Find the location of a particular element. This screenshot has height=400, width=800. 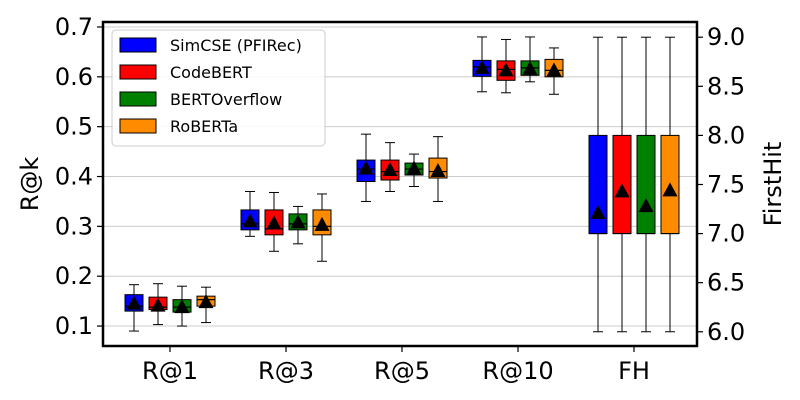

box-R@3-SimCSE (PFIRec) is located at coordinates (250, 213).